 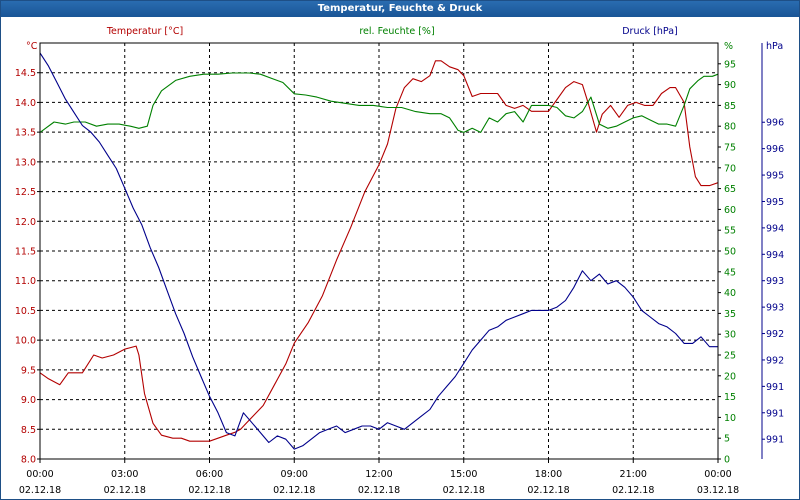 What do you see at coordinates (730, 210) in the screenshot?
I see `humidity-tick-label: 60` at bounding box center [730, 210].